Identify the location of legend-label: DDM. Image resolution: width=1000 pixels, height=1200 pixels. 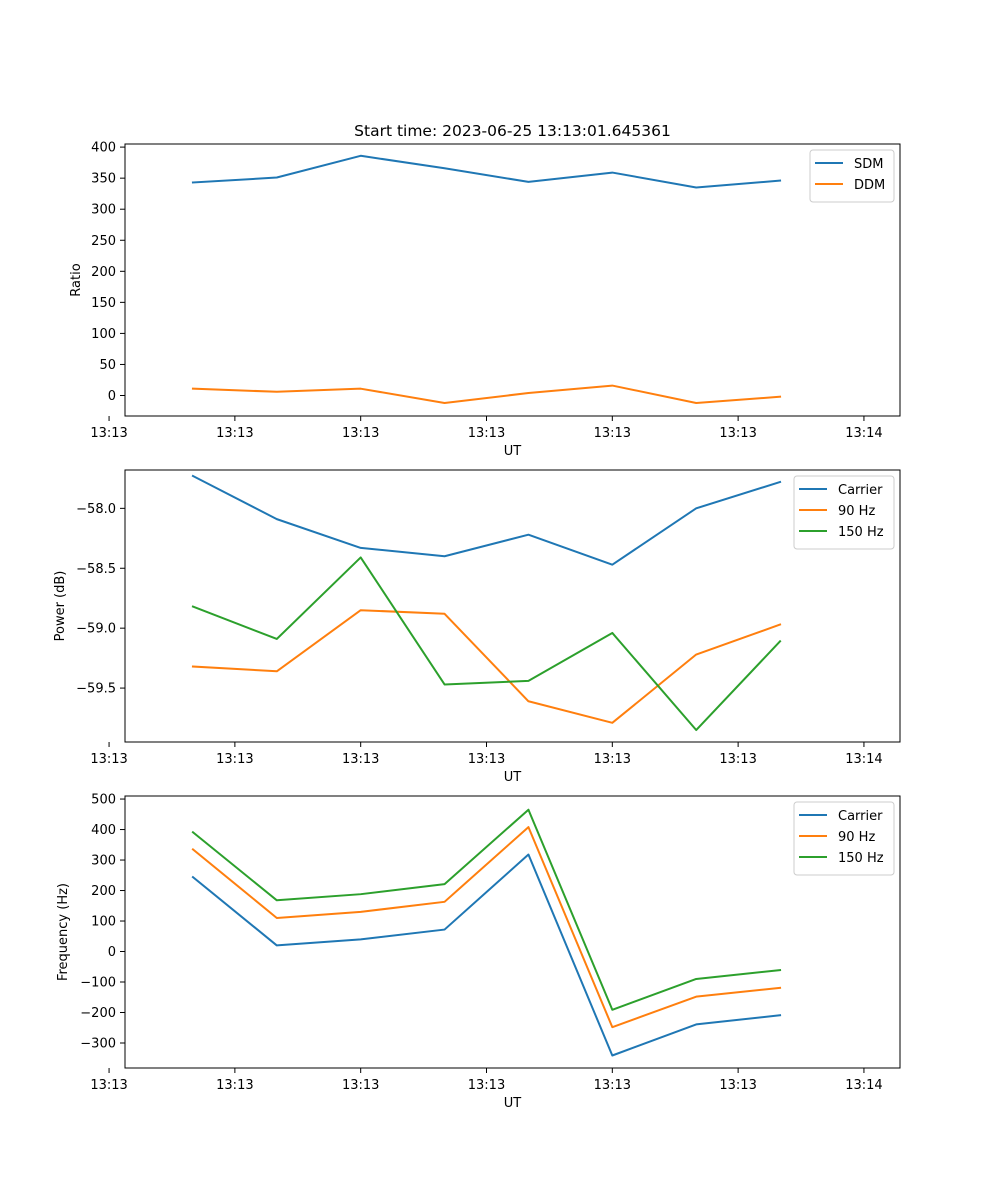
(869, 185).